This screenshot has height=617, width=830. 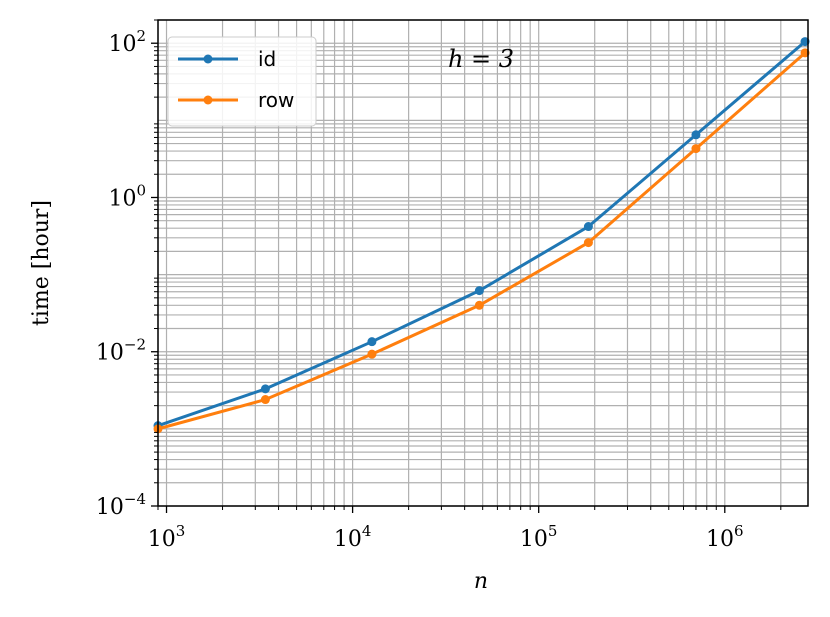 What do you see at coordinates (208, 100) in the screenshot?
I see `legend-marker-row` at bounding box center [208, 100].